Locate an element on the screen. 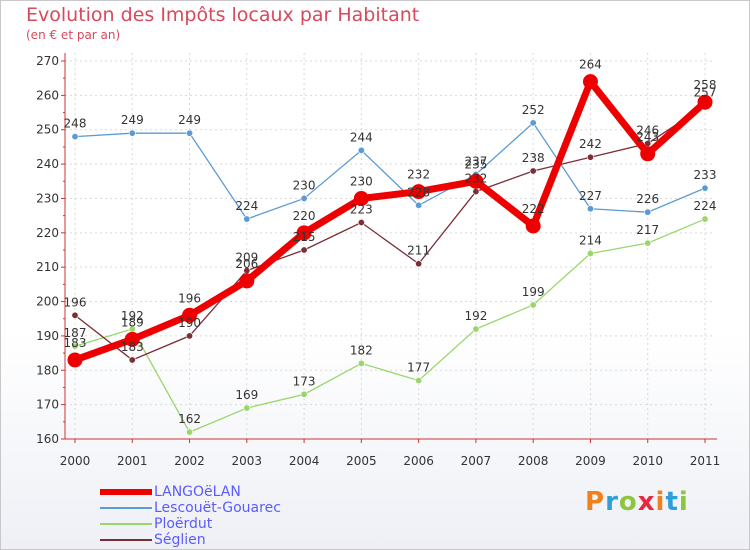  legend-swatch is located at coordinates (126, 540).